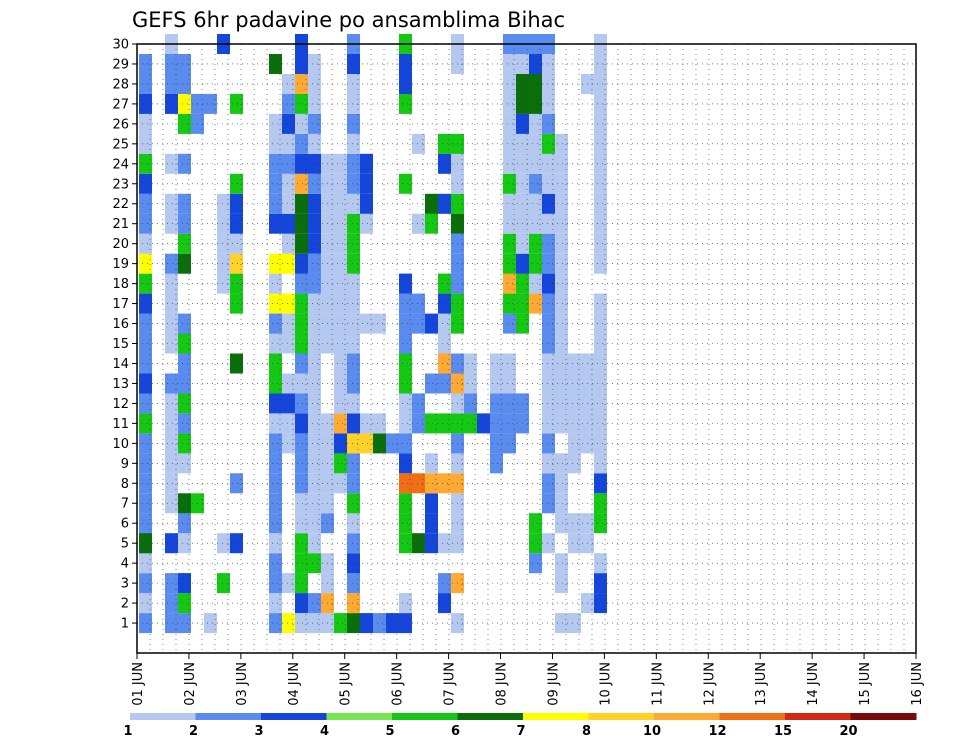  I want to click on x-tick-label: 14 JUN, so click(813, 684).